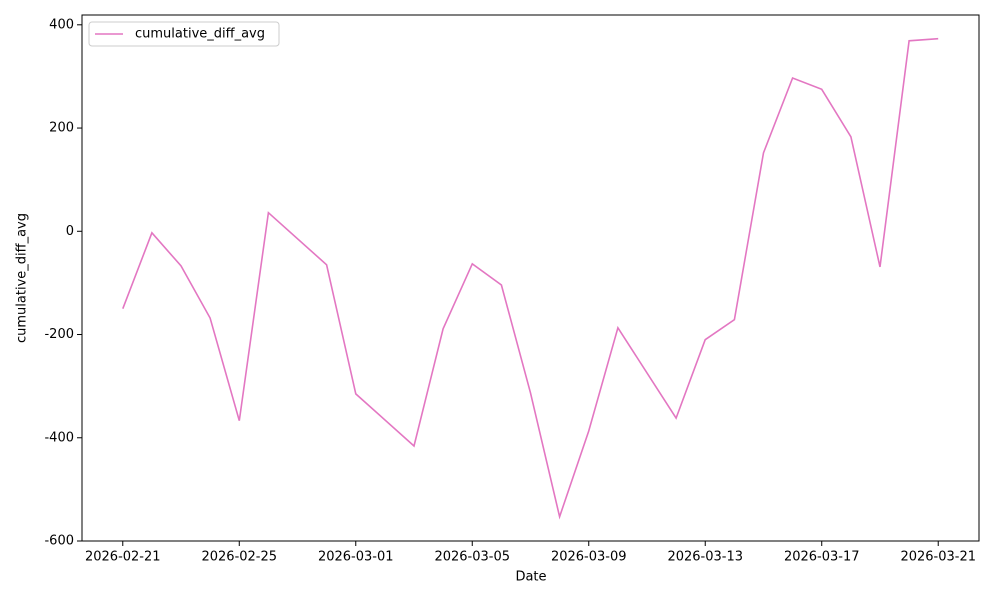 This screenshot has height=604, width=1000. Describe the element at coordinates (530, 577) in the screenshot. I see `x-axis-label: Date` at that location.